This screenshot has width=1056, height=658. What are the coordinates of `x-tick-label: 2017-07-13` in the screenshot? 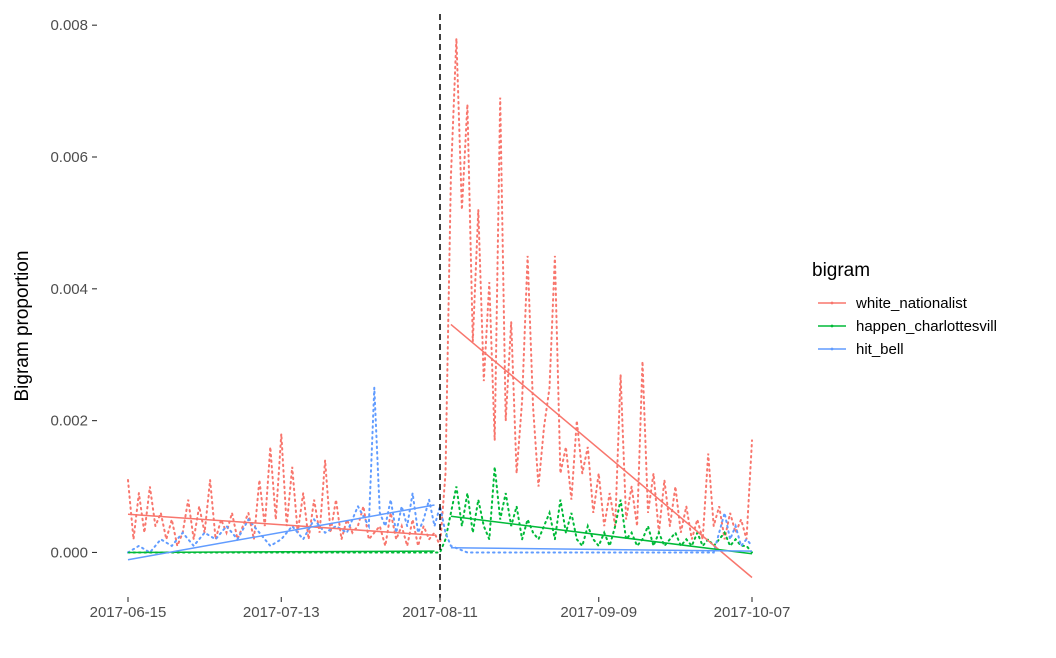 It's located at (281, 612).